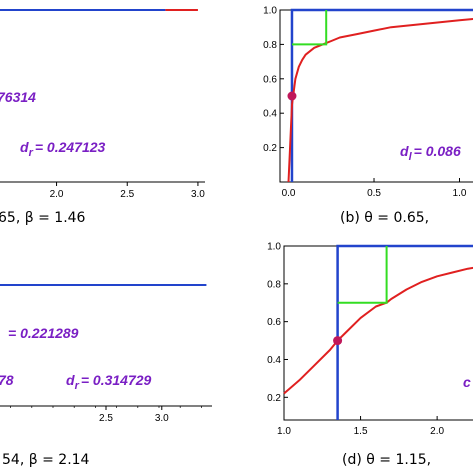 Image resolution: width=473 pixels, height=473 pixels. Describe the element at coordinates (270, 11) in the screenshot. I see `panel-b-y-tick-label: 1.0` at that location.